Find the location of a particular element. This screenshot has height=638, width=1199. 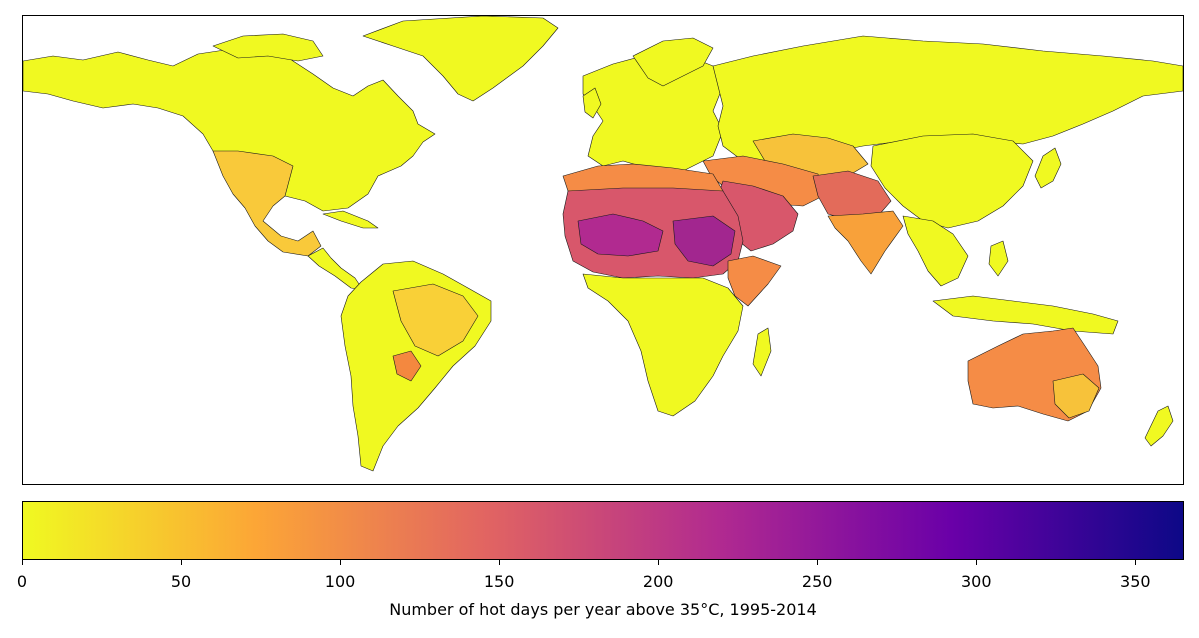

colorbar-tick-label: 350 is located at coordinates (1135, 581).